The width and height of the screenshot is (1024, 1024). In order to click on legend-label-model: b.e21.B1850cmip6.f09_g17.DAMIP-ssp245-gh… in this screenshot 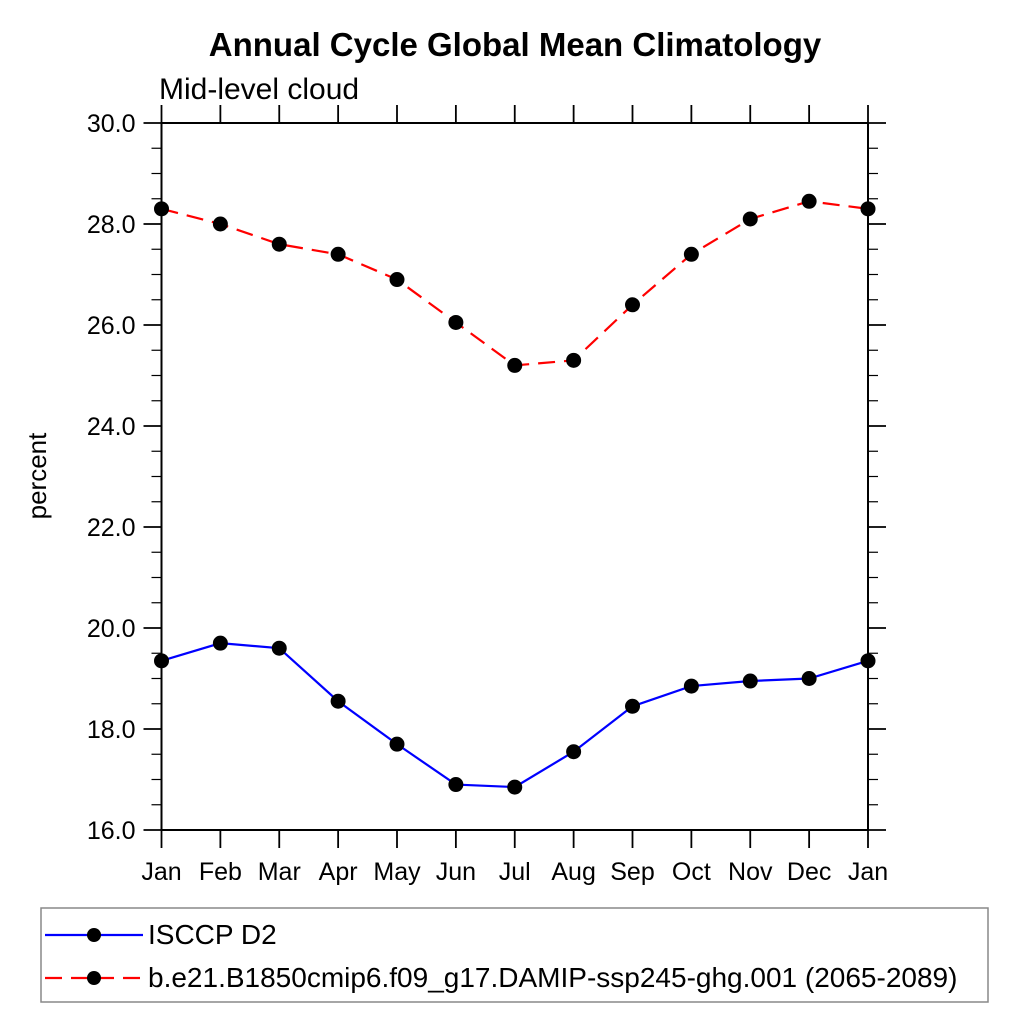, I will do `click(552, 977)`.